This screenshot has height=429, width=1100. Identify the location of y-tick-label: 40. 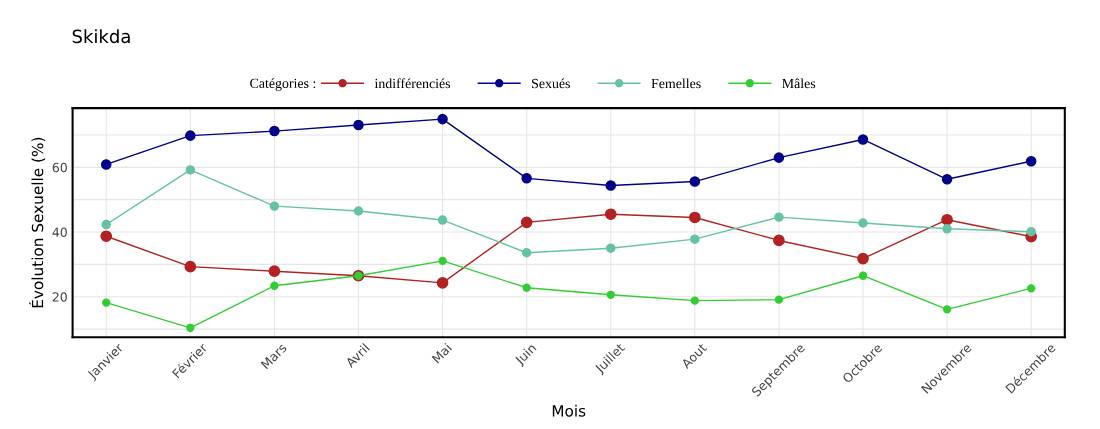
(59, 232).